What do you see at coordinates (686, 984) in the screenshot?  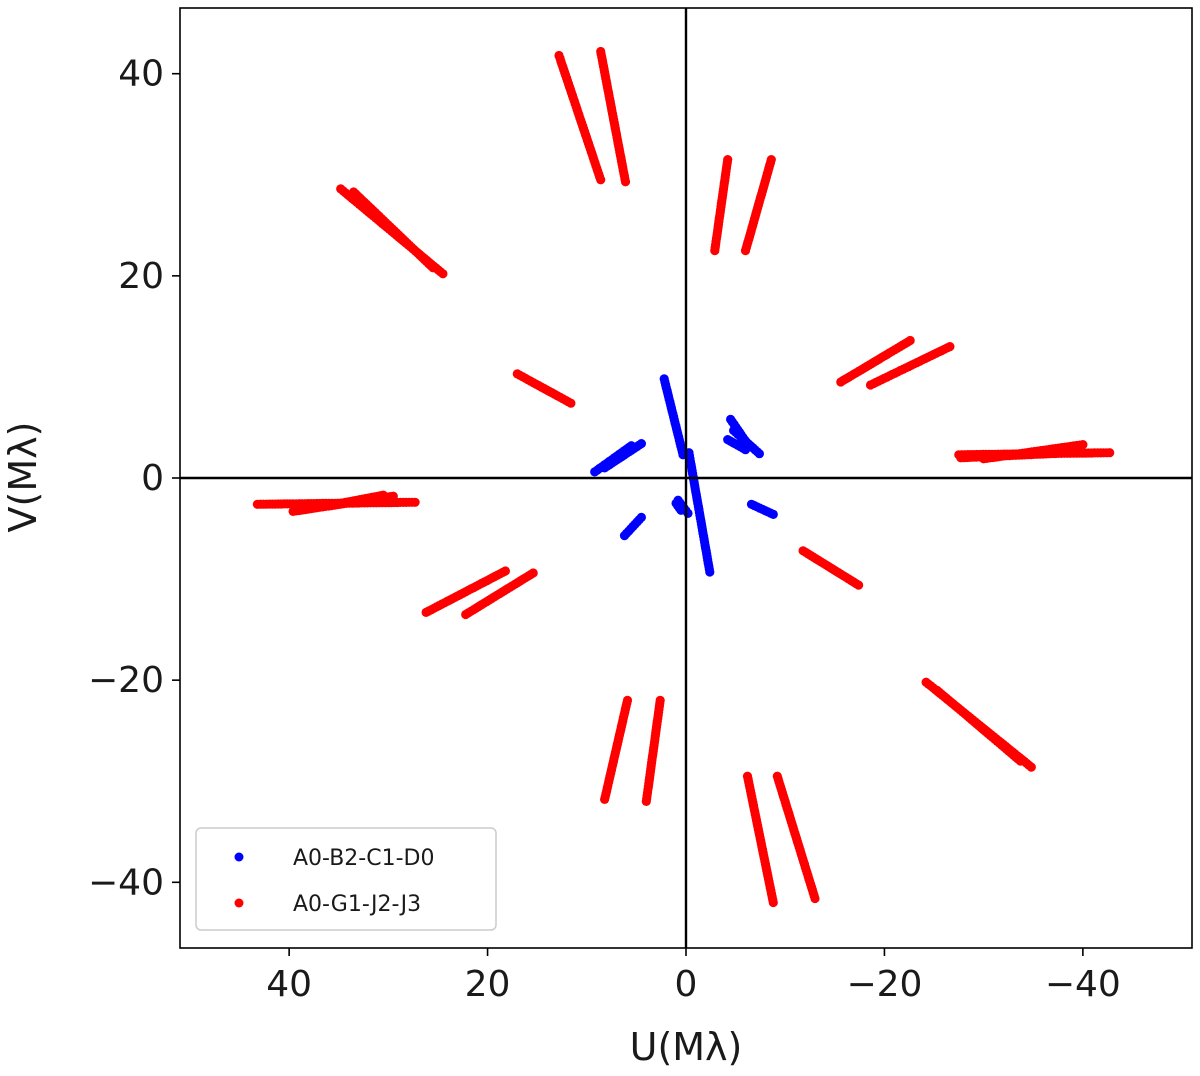 I see `x-tick-label: 0` at bounding box center [686, 984].